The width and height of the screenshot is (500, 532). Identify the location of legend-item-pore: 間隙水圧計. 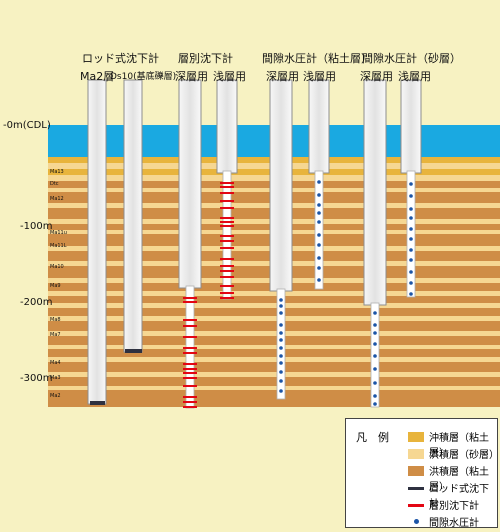
(453, 523).